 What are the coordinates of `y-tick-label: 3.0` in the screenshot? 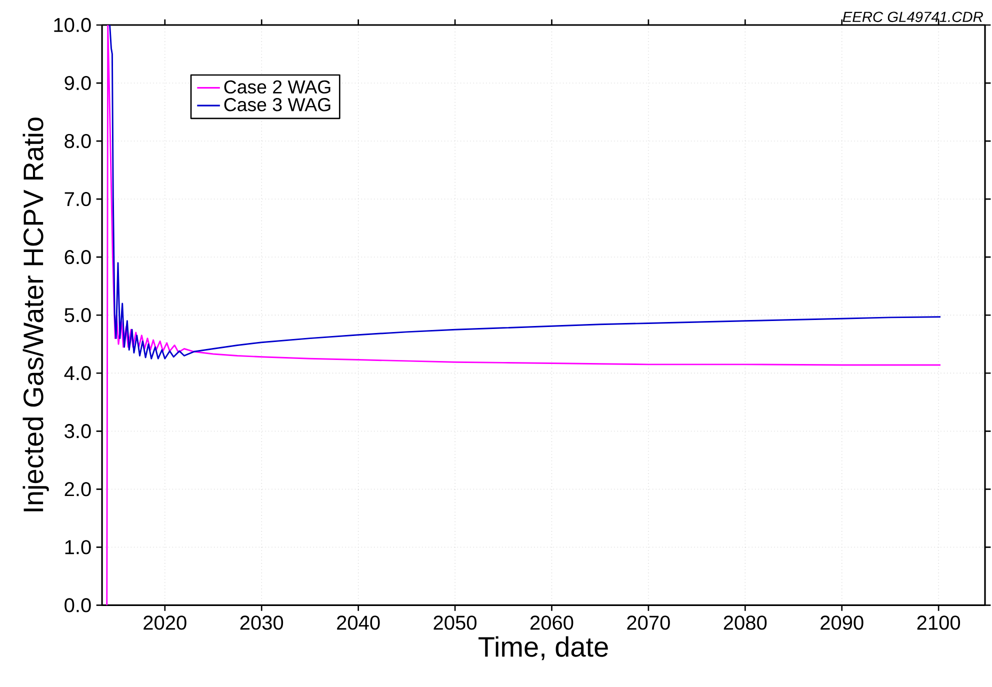 It's located at (77, 431).